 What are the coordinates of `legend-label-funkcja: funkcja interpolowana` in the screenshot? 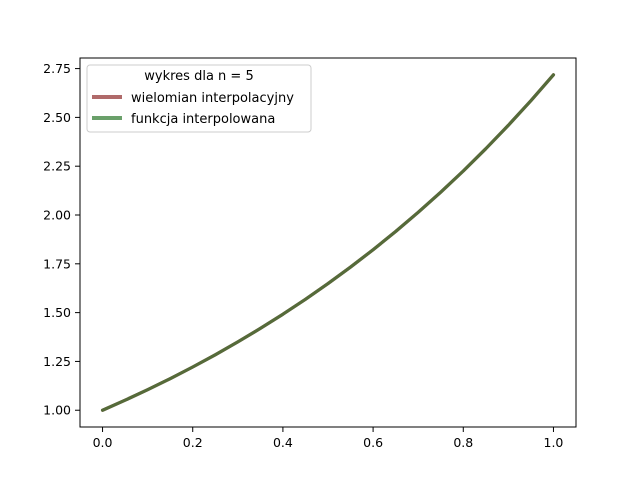 It's located at (203, 119).